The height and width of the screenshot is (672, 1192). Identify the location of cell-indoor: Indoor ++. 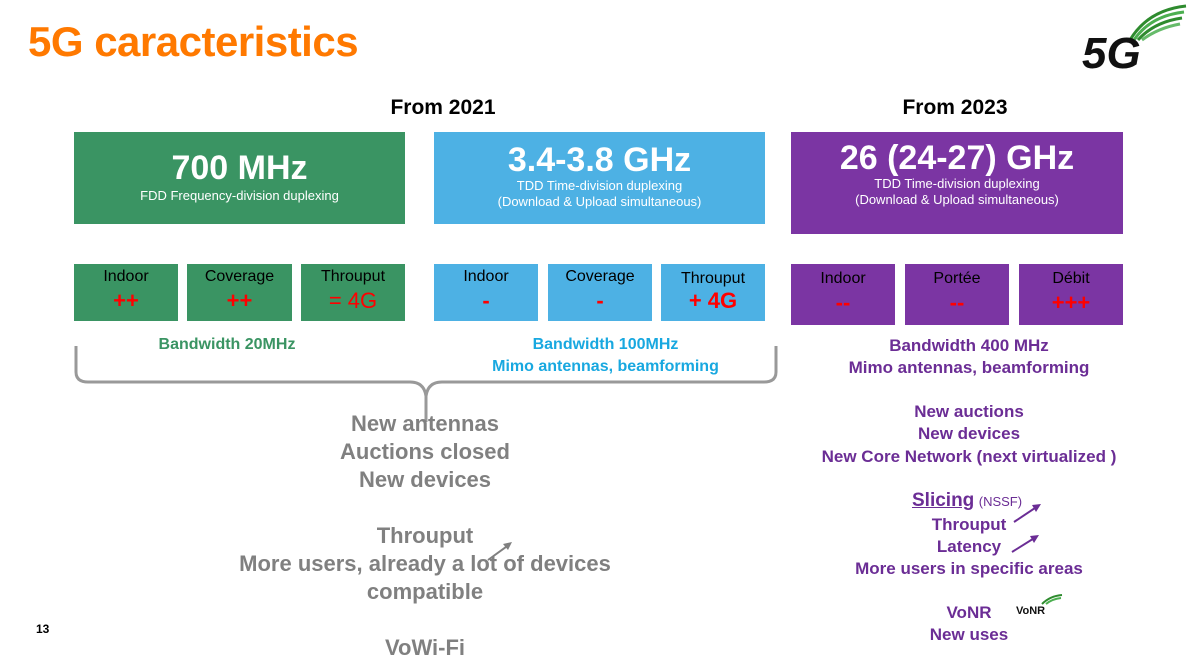
(126, 292).